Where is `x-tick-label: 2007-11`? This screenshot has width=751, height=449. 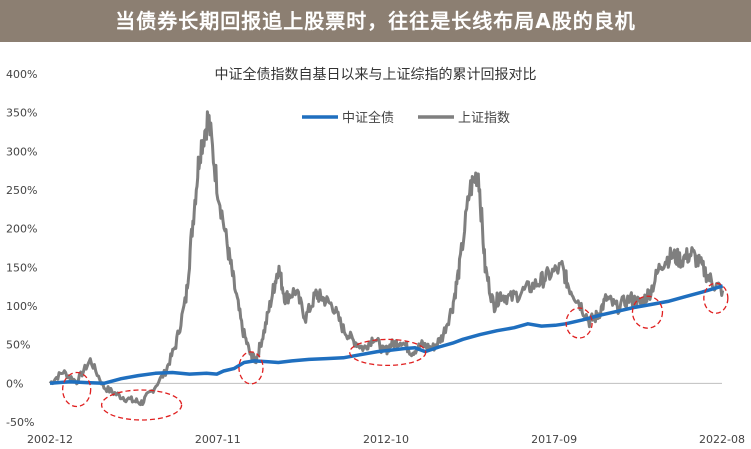 x-tick-label: 2007-11 is located at coordinates (218, 439).